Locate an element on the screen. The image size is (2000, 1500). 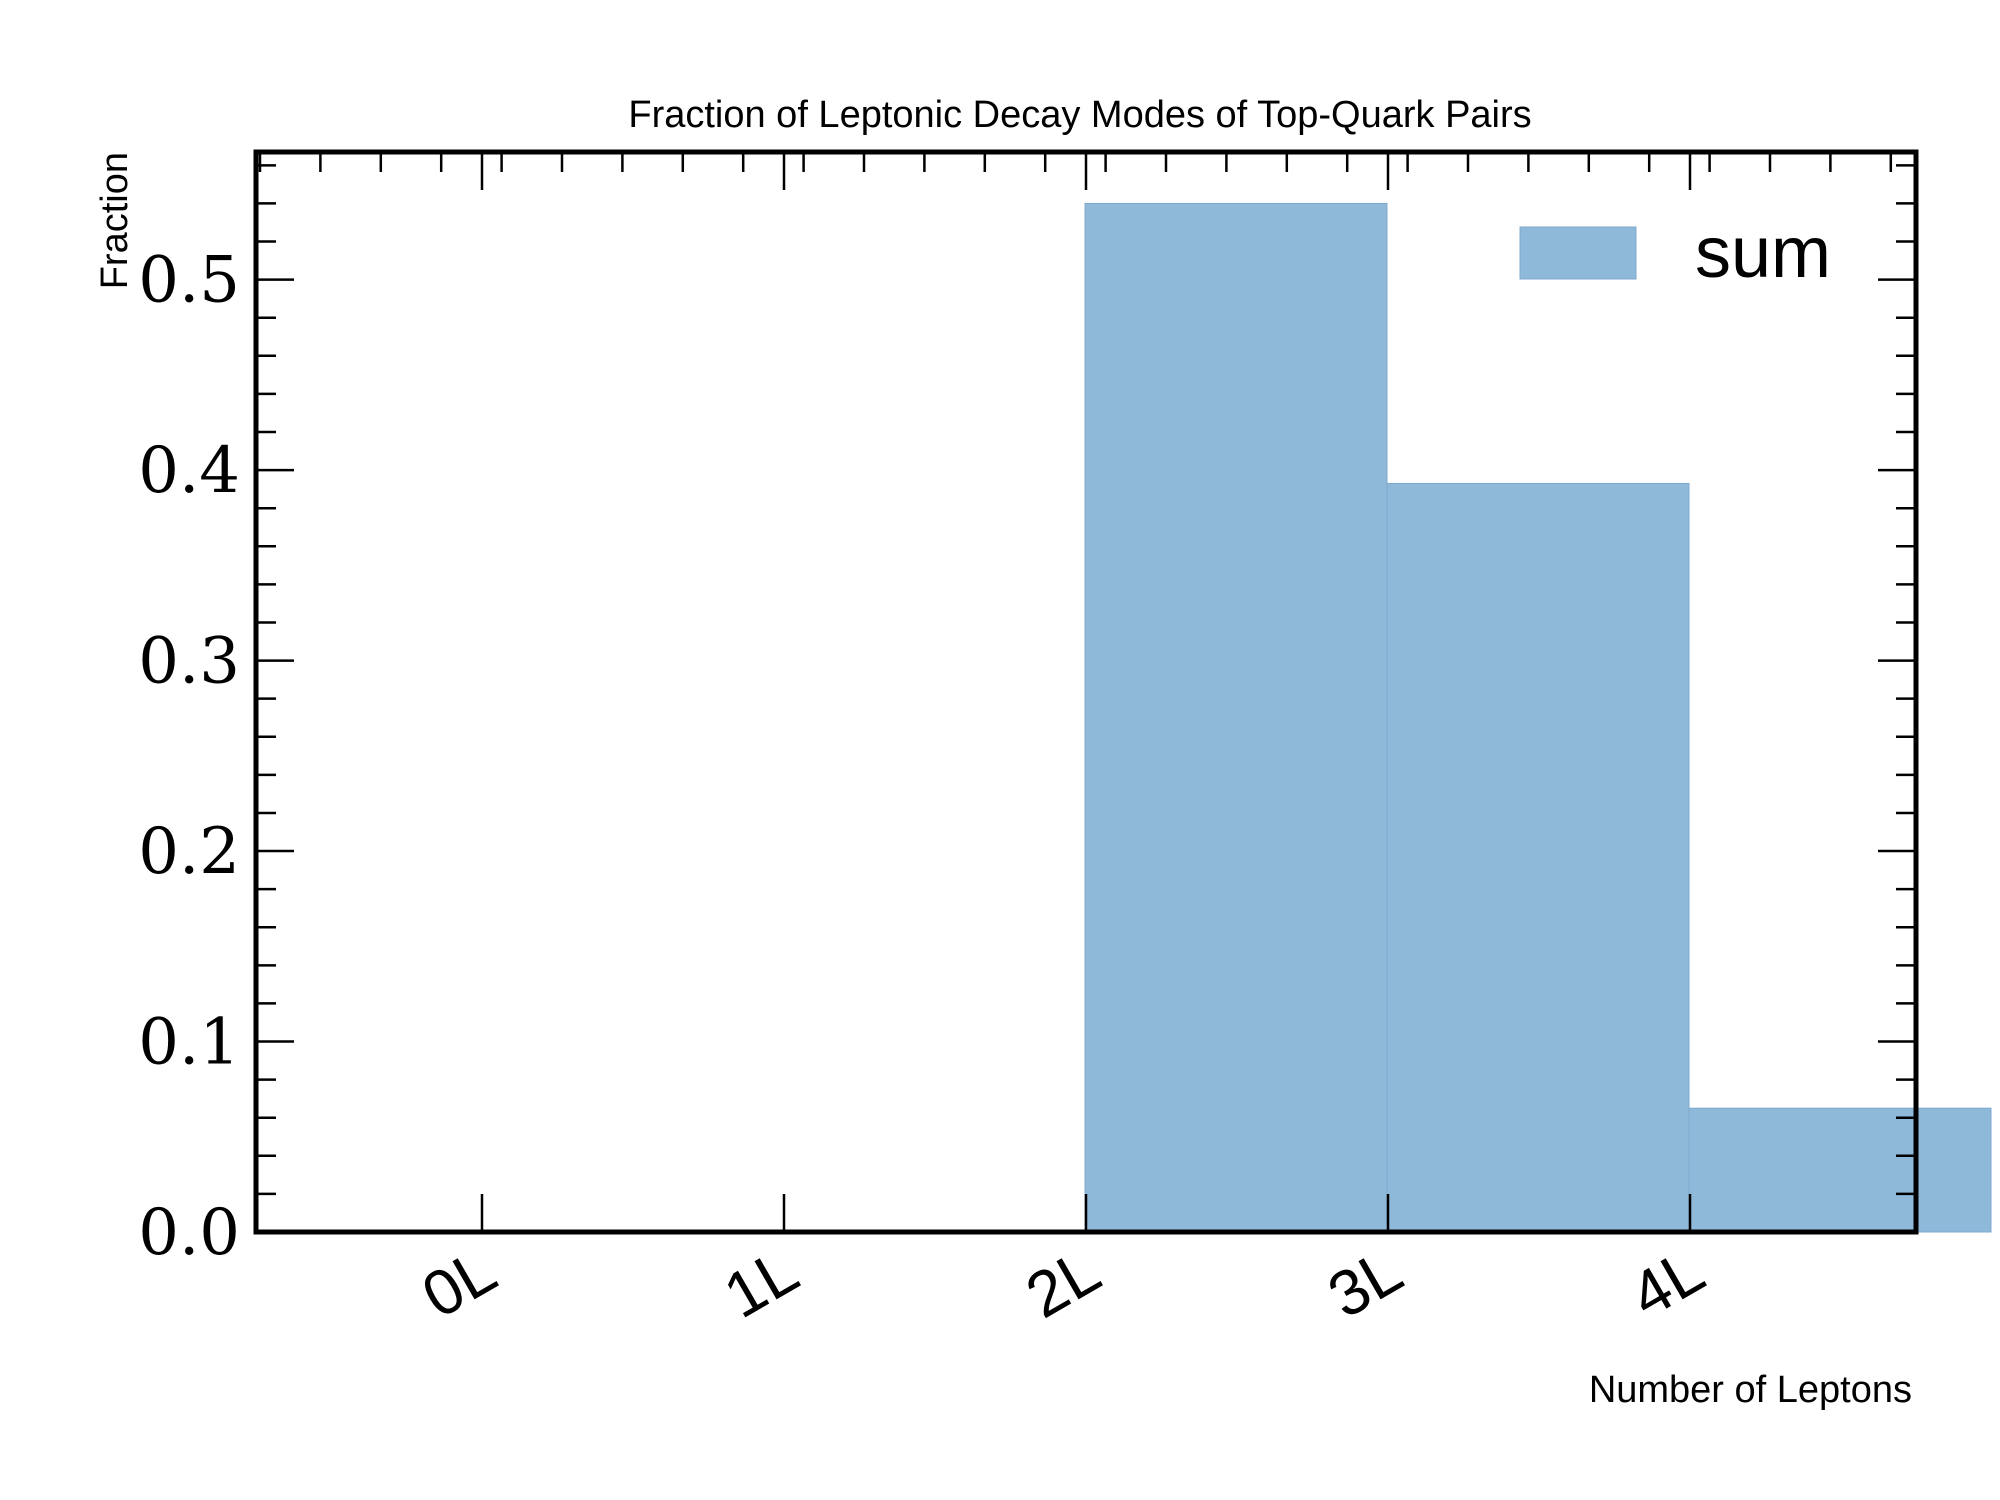
x-tick-label-3L: 3L is located at coordinates (1365, 1283).